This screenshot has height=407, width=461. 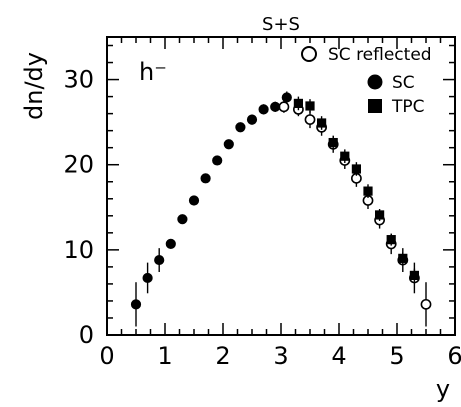 I want to click on x-tick-label: 0, so click(x=106, y=356).